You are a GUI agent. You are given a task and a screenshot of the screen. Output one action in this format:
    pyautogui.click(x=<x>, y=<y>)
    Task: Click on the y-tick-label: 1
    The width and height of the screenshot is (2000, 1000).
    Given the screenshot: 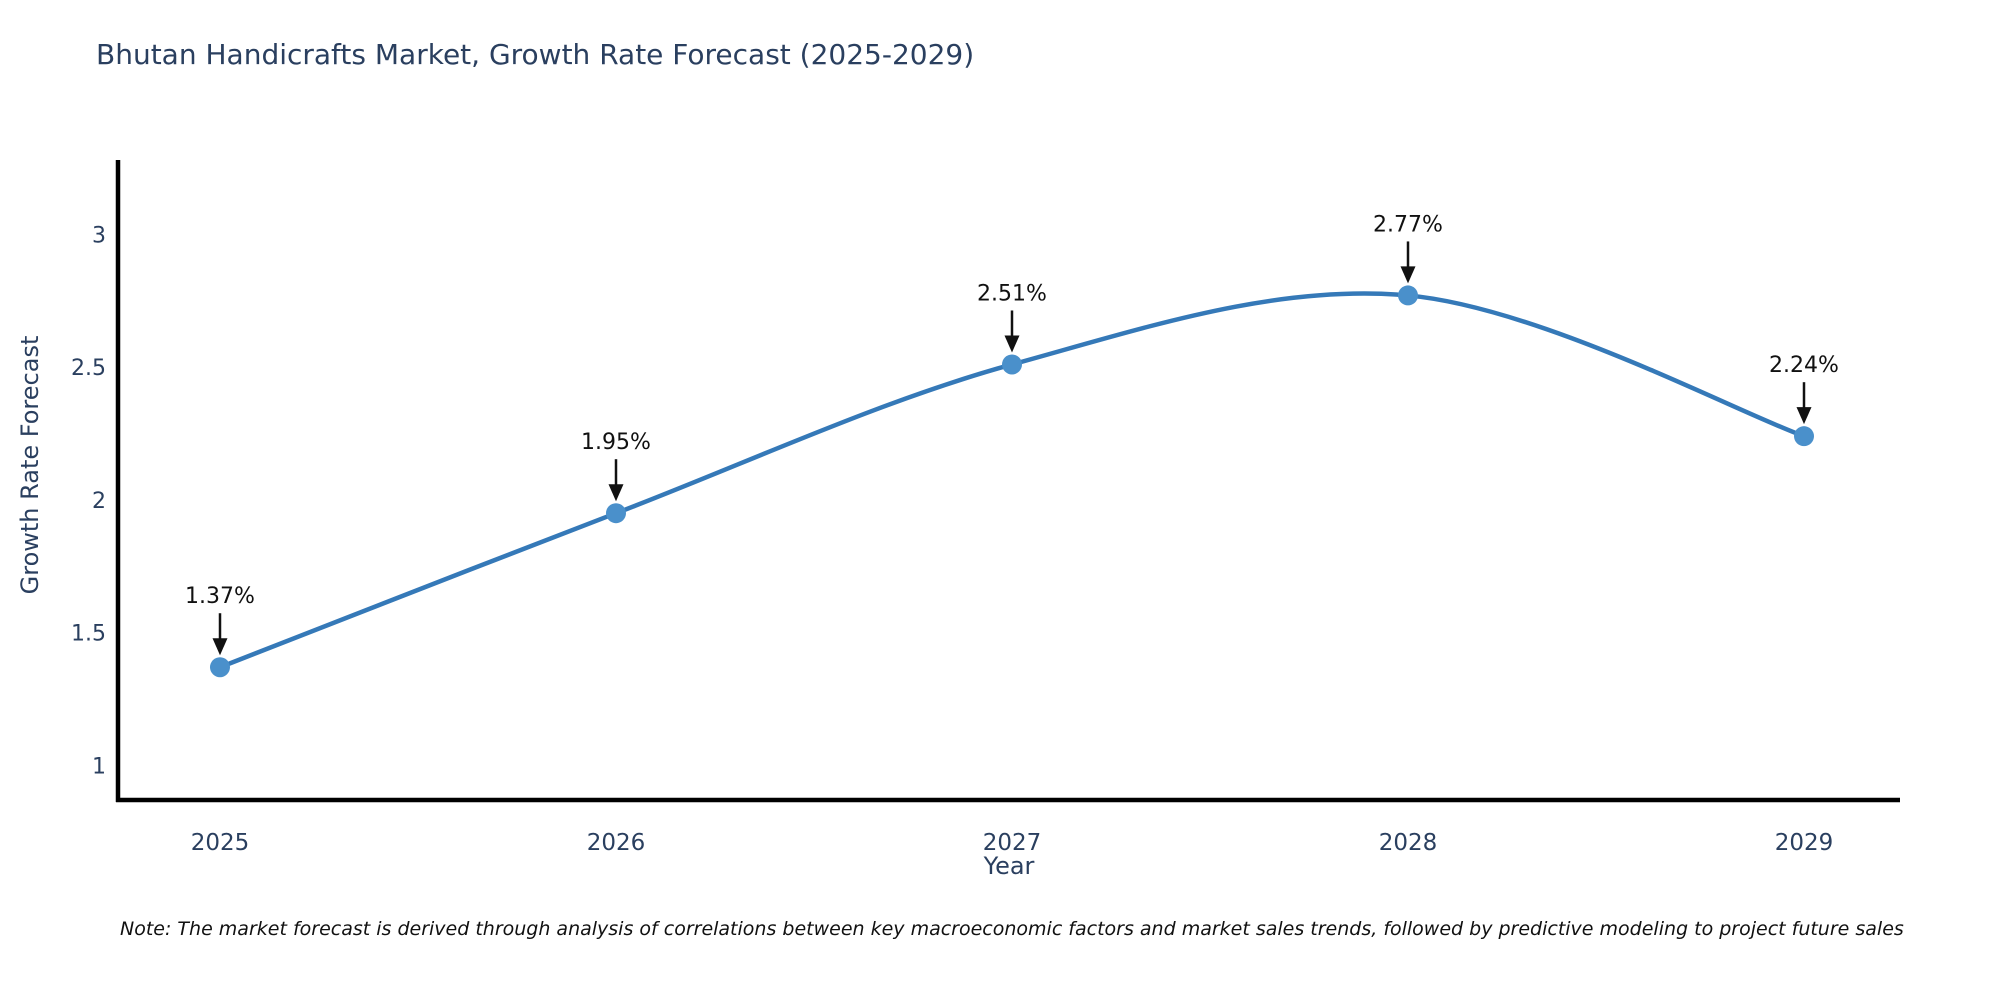 What is the action you would take?
    pyautogui.click(x=99, y=766)
    